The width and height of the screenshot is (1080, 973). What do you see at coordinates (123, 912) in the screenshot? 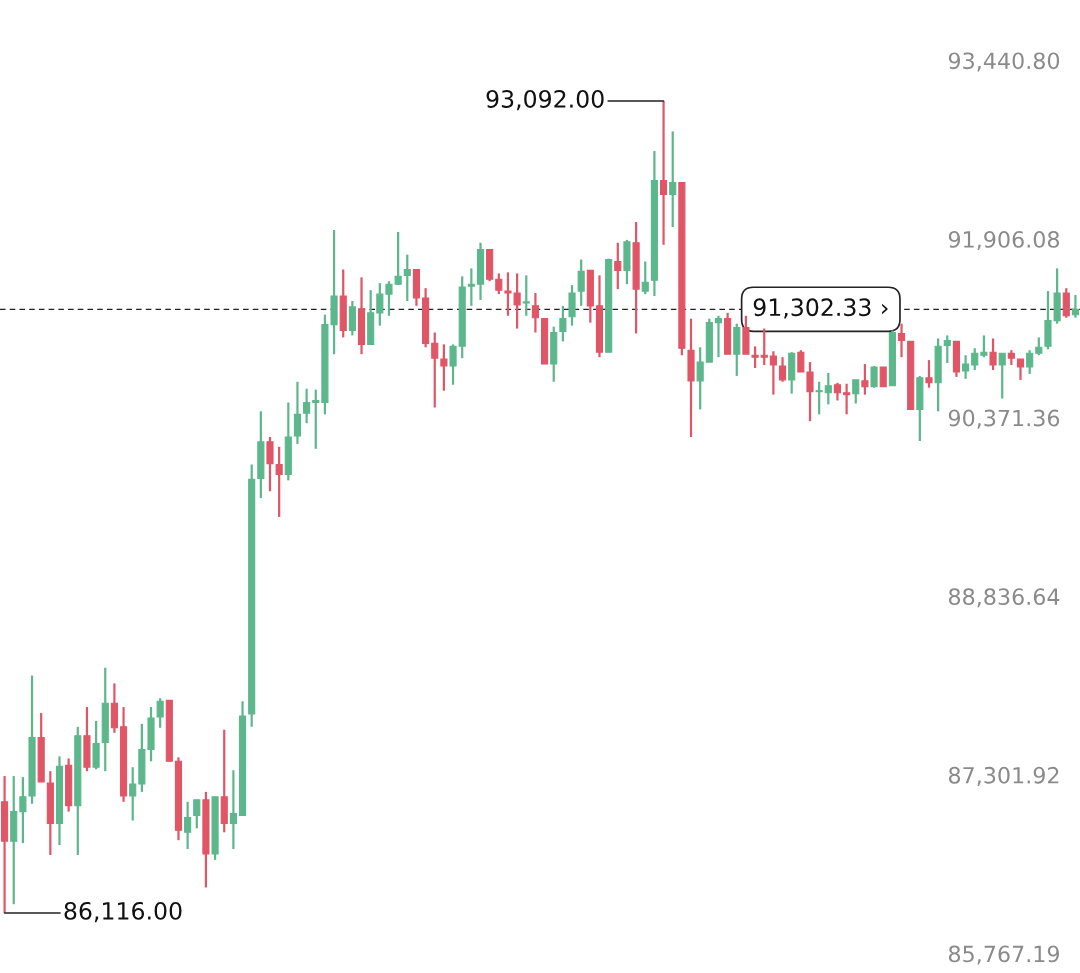
I see `annotation: 86,116.00` at bounding box center [123, 912].